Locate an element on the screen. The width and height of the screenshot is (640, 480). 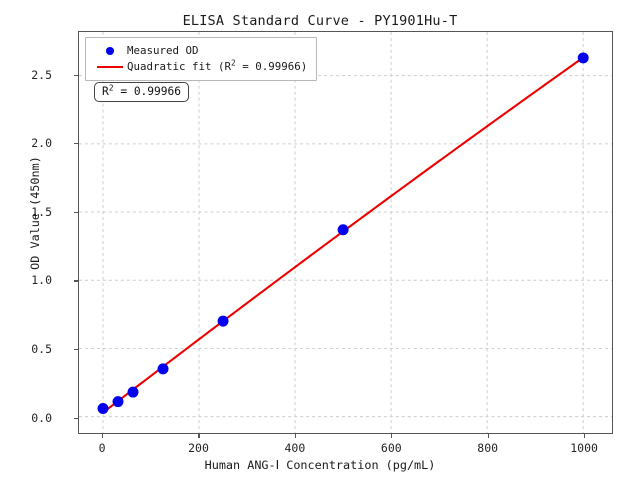
x-tick-label: 400 is located at coordinates (295, 448).